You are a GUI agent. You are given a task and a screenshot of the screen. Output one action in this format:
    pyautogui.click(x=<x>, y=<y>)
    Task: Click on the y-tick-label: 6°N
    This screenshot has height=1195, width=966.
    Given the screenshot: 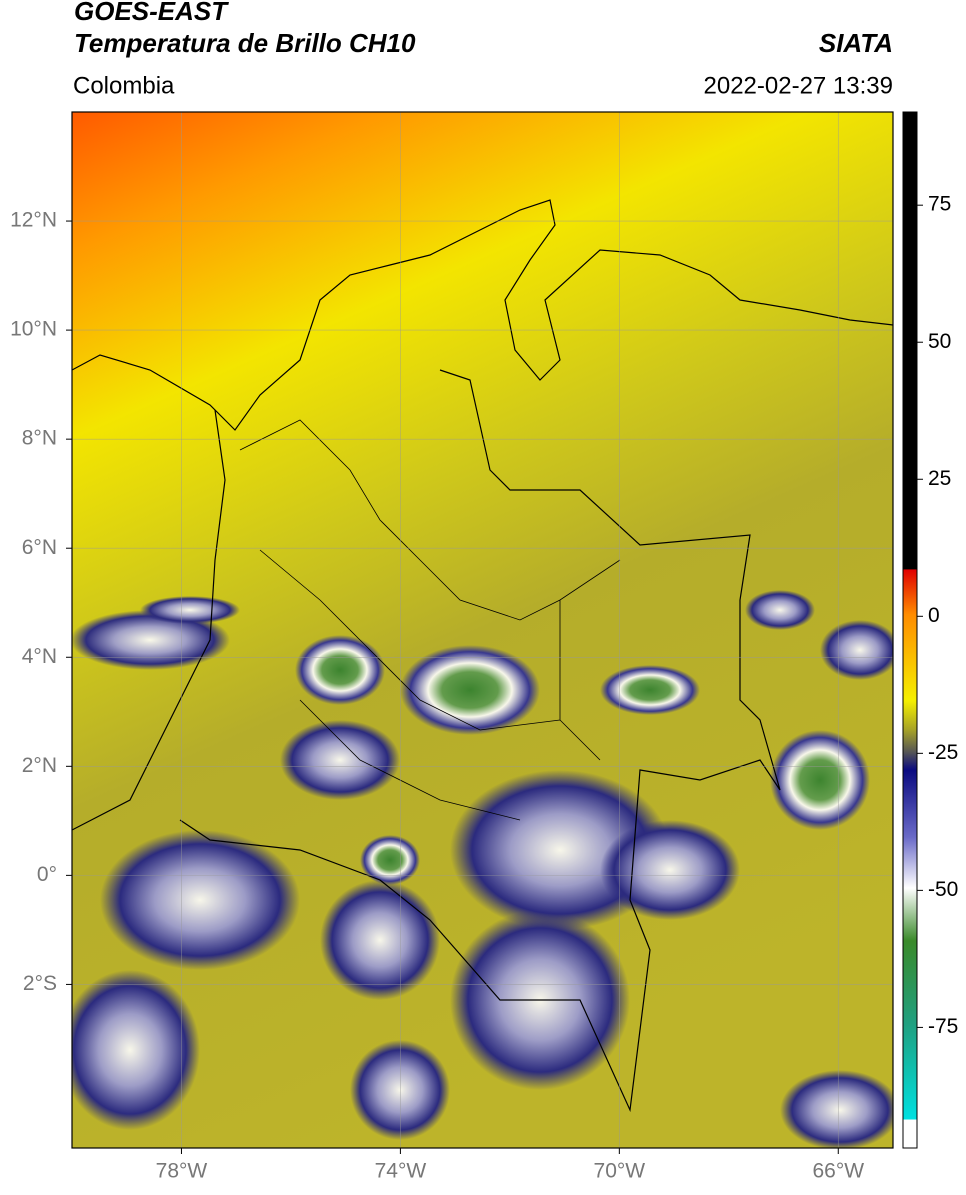 What is the action you would take?
    pyautogui.click(x=39, y=547)
    